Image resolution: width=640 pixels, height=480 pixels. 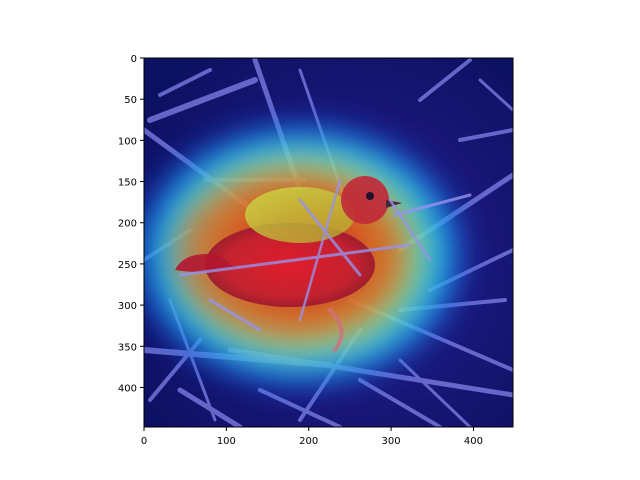 What do you see at coordinates (127, 141) in the screenshot?
I see `y-tick-label: 100` at bounding box center [127, 141].